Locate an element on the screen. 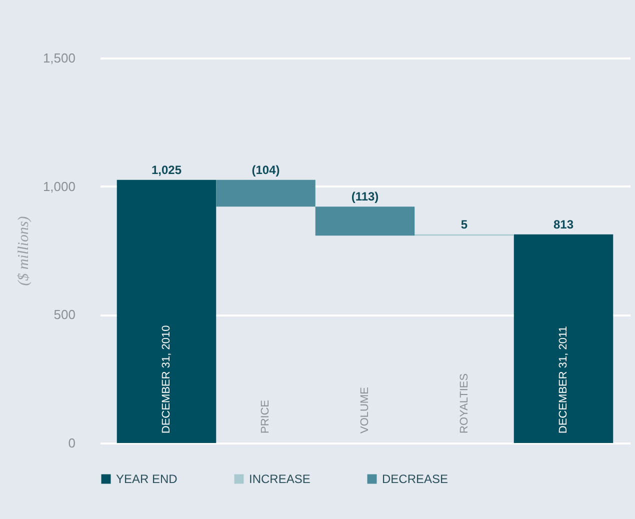  data-label: 1,025 is located at coordinates (166, 169).